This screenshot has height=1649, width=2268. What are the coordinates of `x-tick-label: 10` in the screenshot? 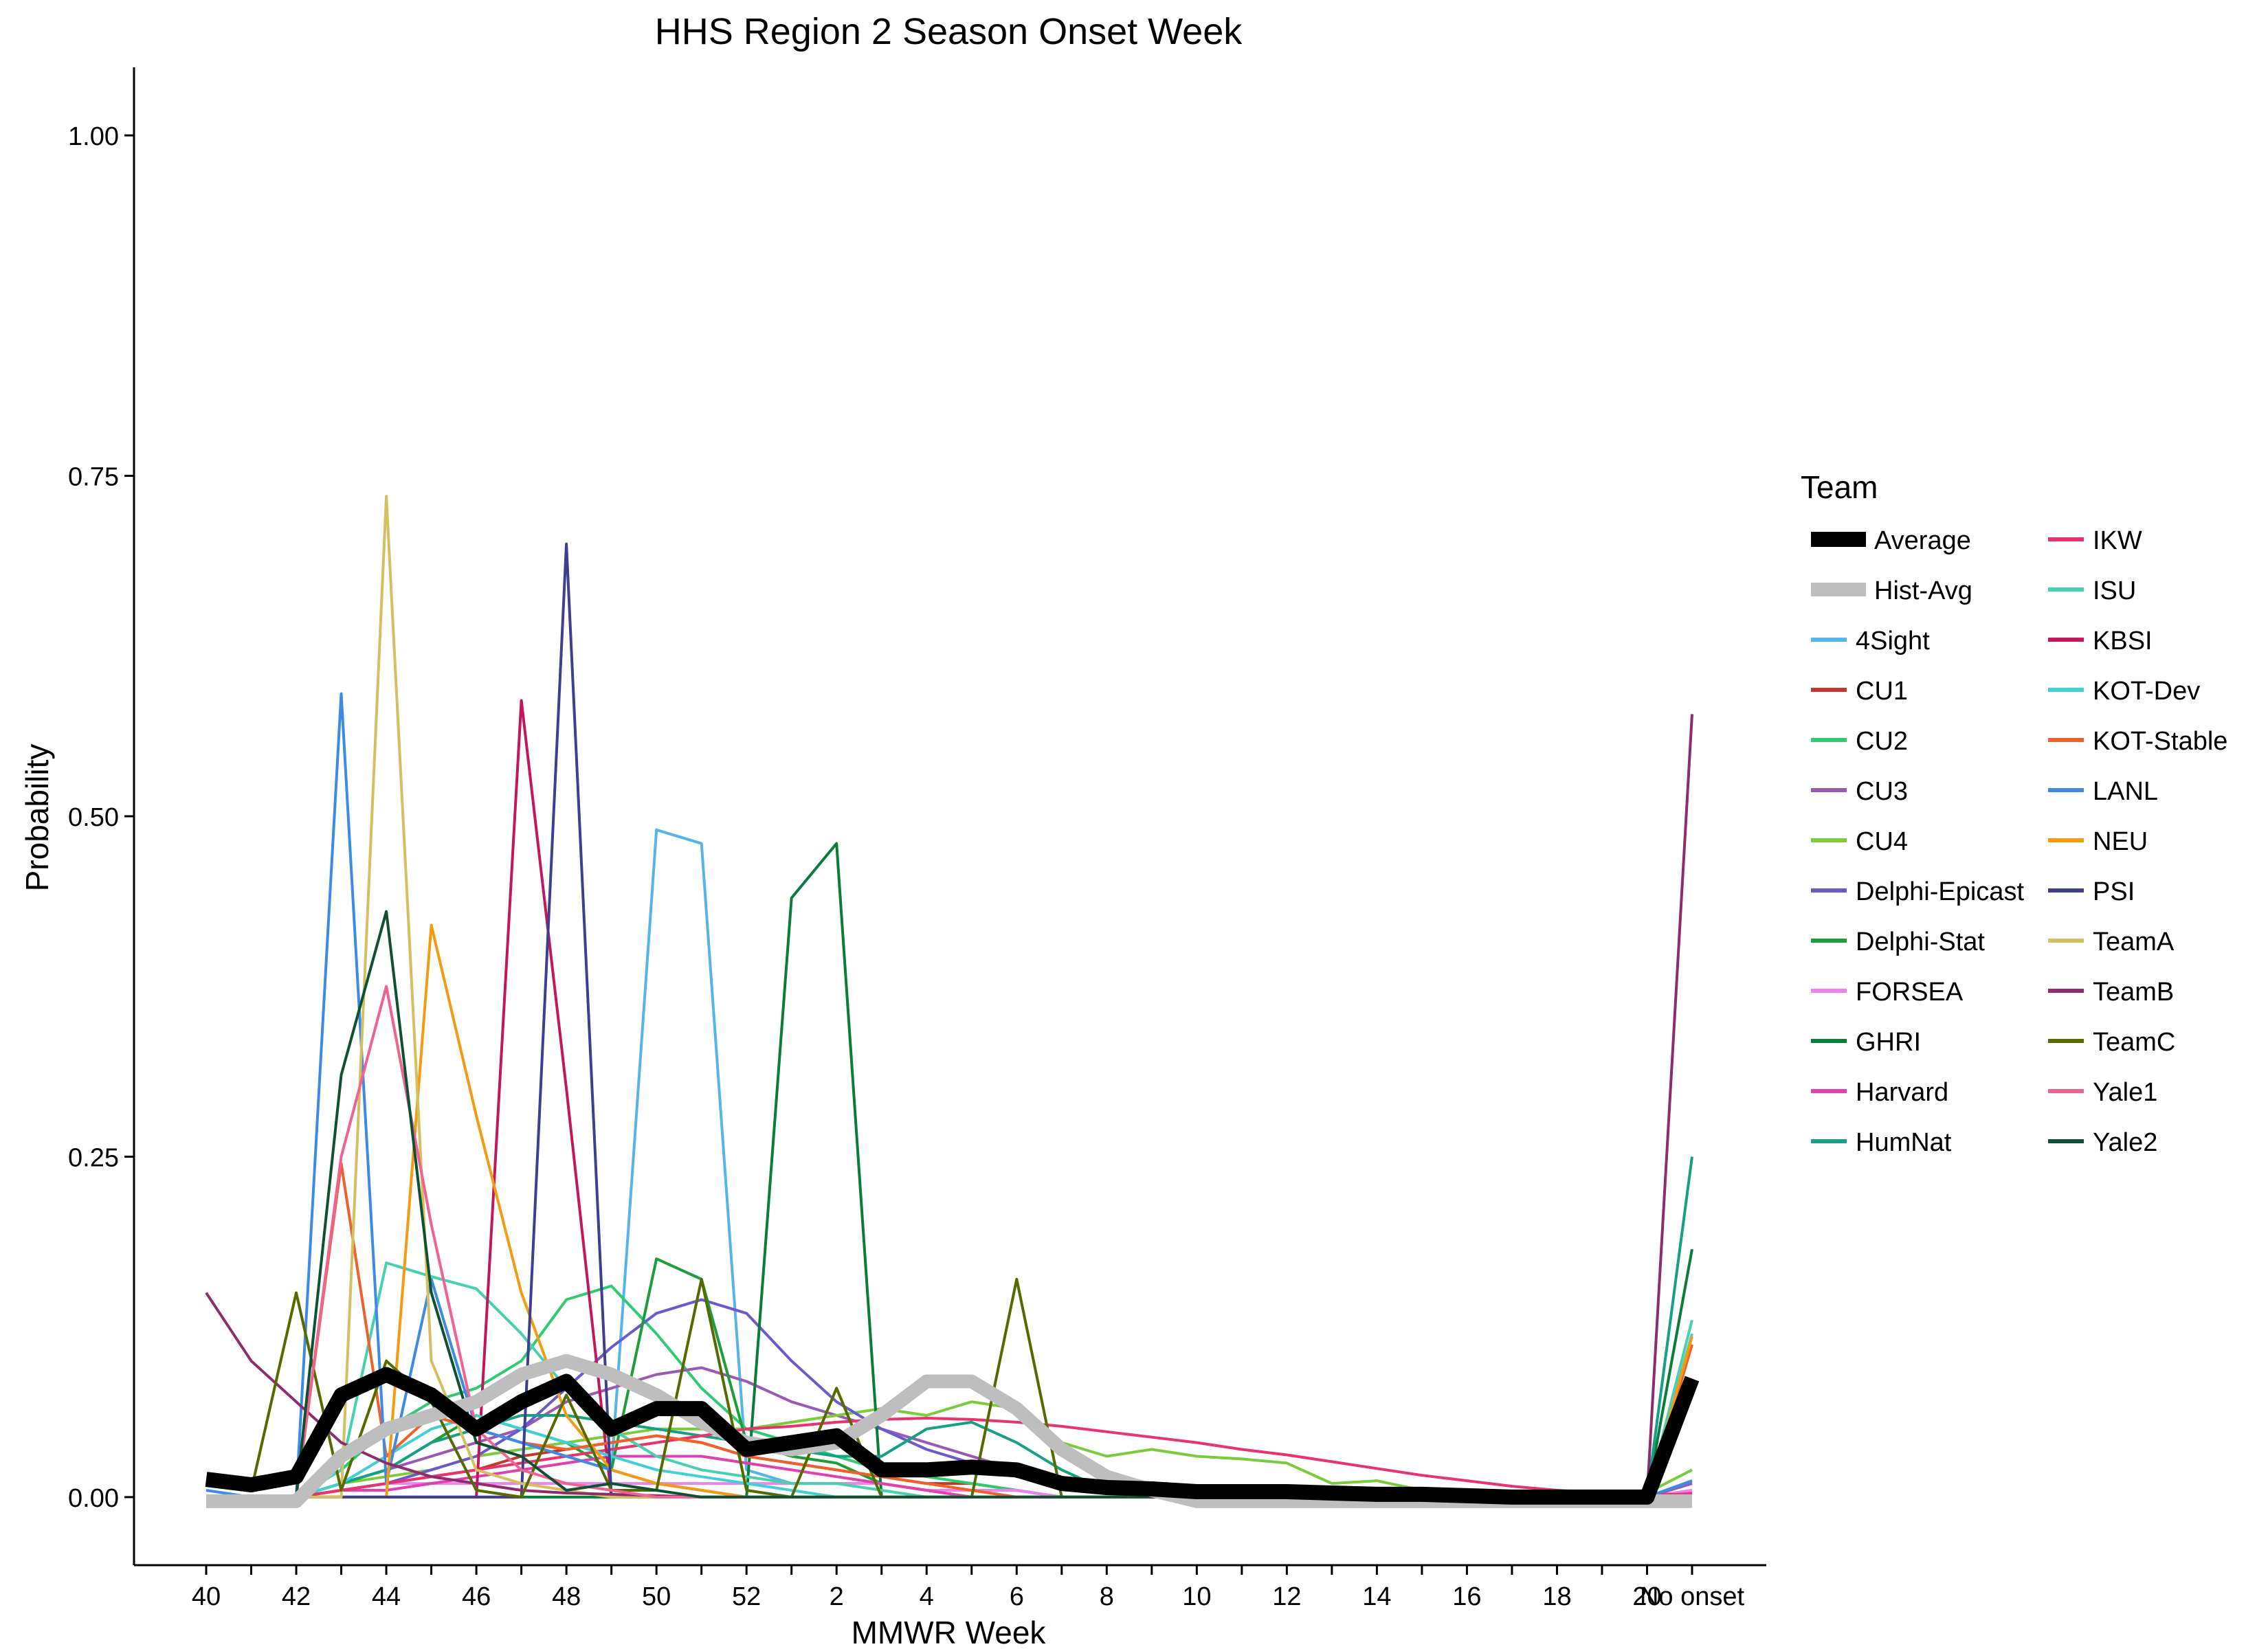 It's located at (1196, 1597).